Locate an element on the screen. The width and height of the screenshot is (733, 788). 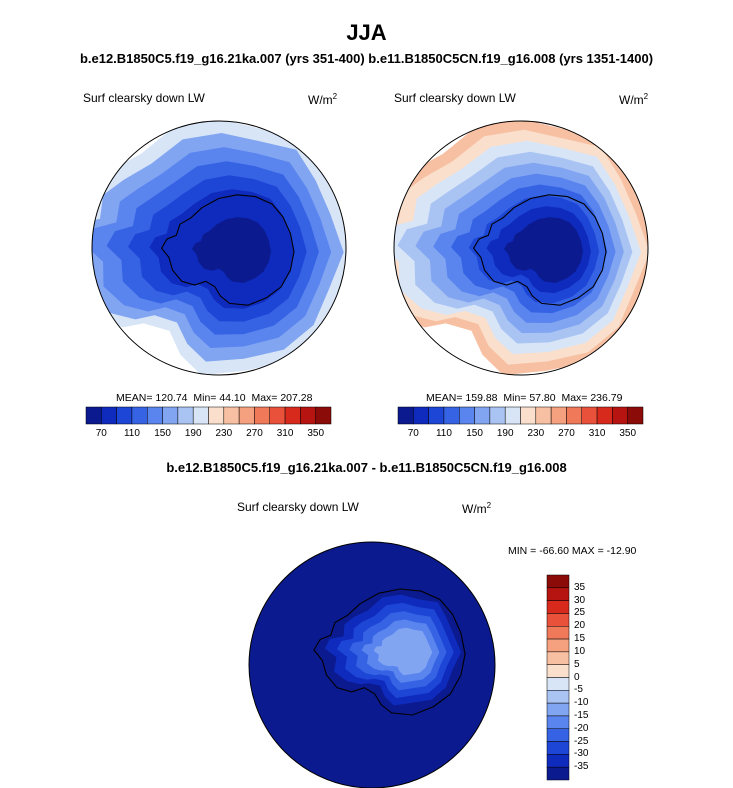
colorbar3-tick-label: -20 is located at coordinates (581, 728).